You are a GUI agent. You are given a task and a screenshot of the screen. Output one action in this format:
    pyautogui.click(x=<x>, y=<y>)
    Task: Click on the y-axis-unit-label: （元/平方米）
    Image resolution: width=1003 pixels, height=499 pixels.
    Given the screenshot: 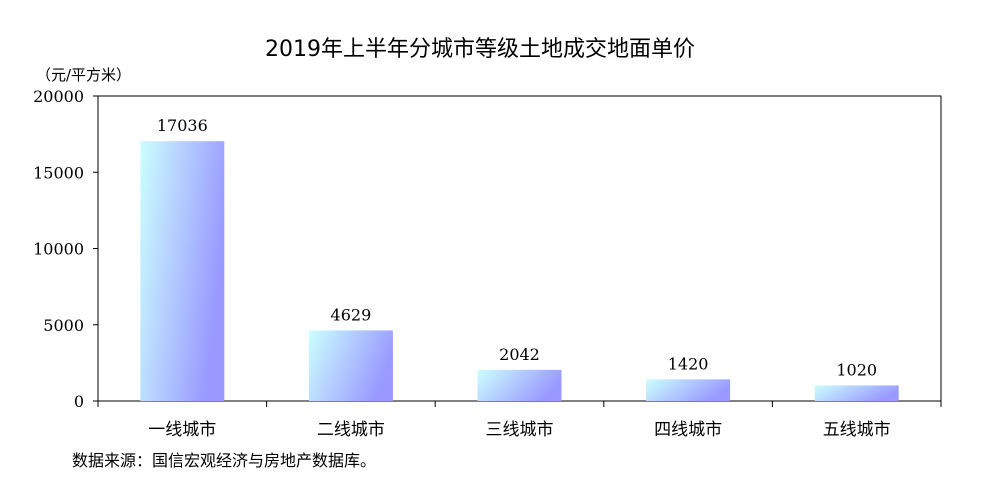 What is the action you would take?
    pyautogui.click(x=83, y=75)
    